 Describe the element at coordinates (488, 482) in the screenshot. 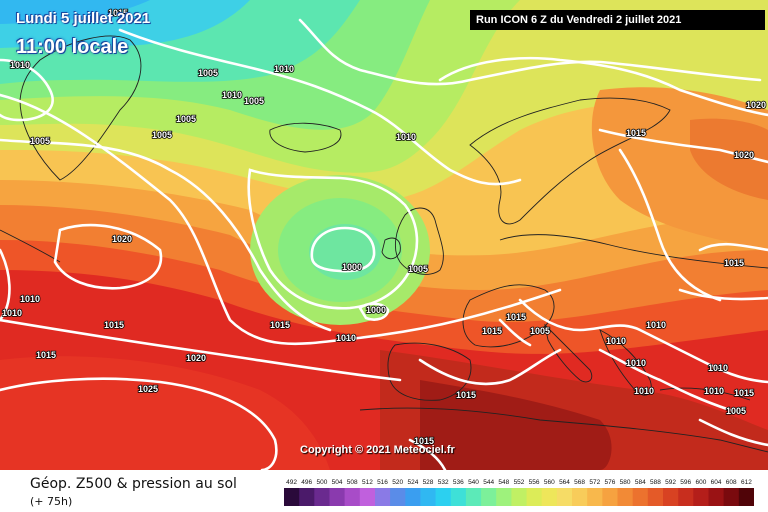

I see `scale-tick-label: 544` at that location.